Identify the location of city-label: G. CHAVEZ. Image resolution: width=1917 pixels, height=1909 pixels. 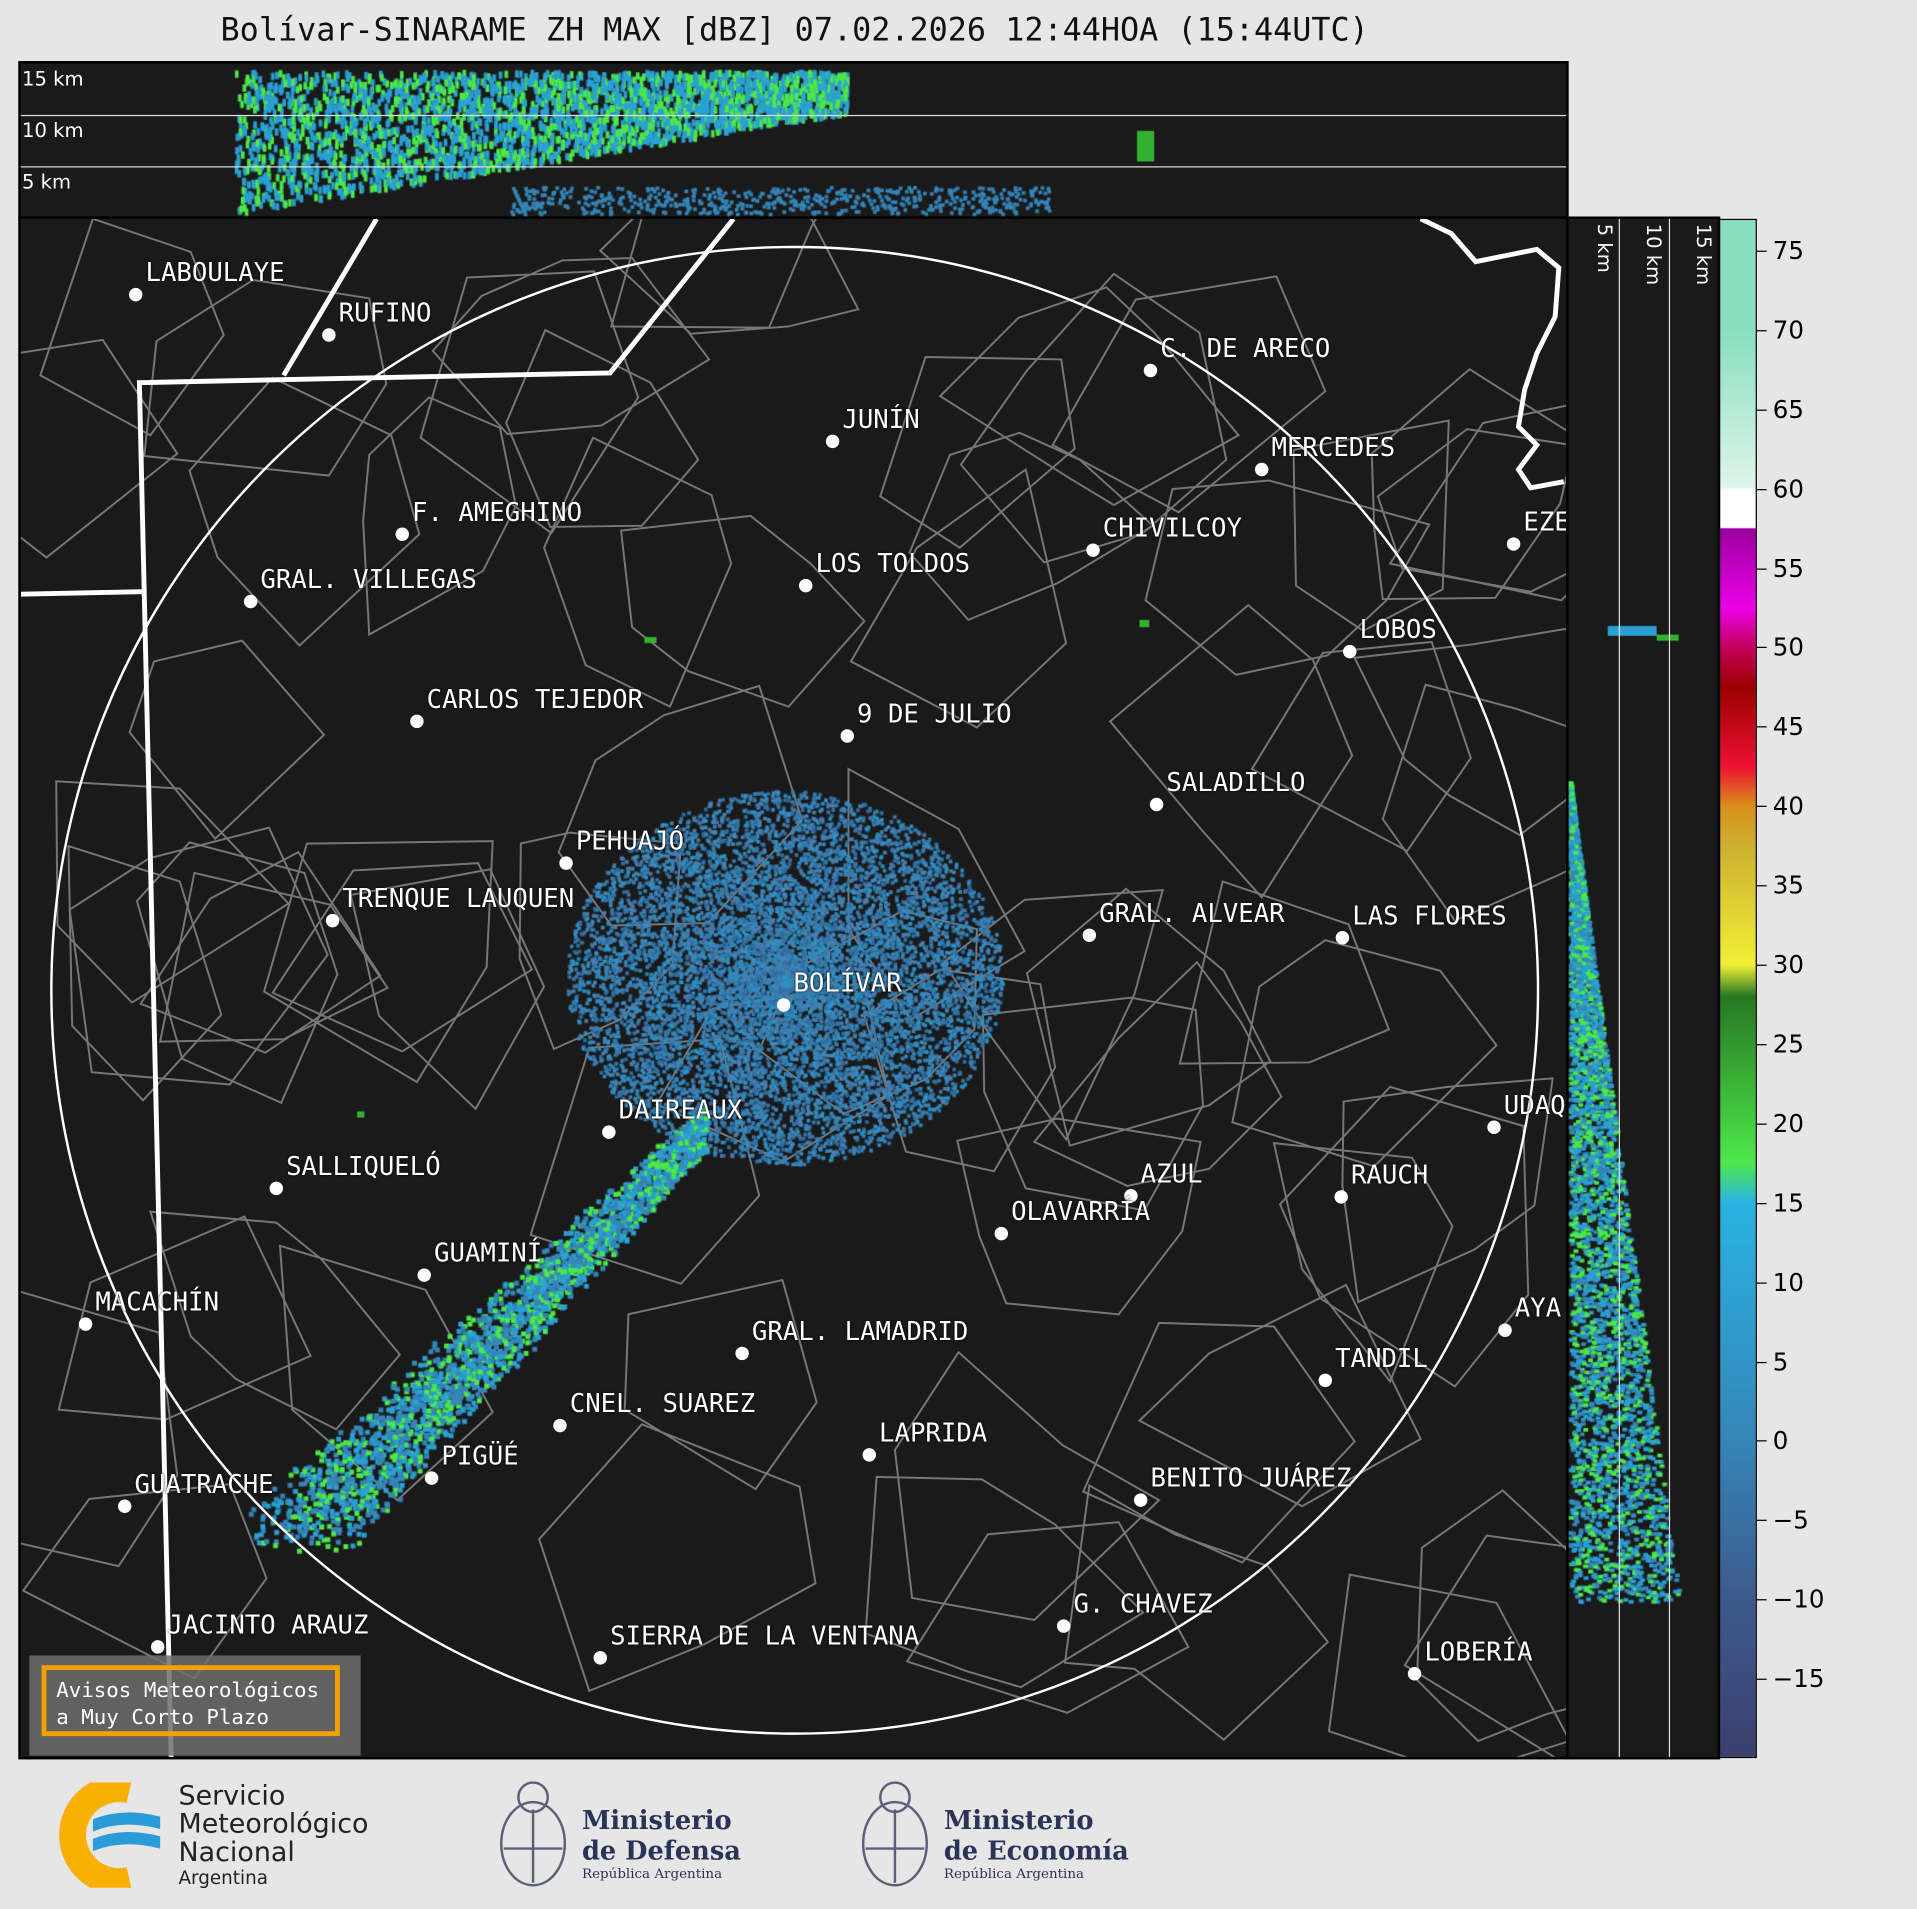
(1143, 1604).